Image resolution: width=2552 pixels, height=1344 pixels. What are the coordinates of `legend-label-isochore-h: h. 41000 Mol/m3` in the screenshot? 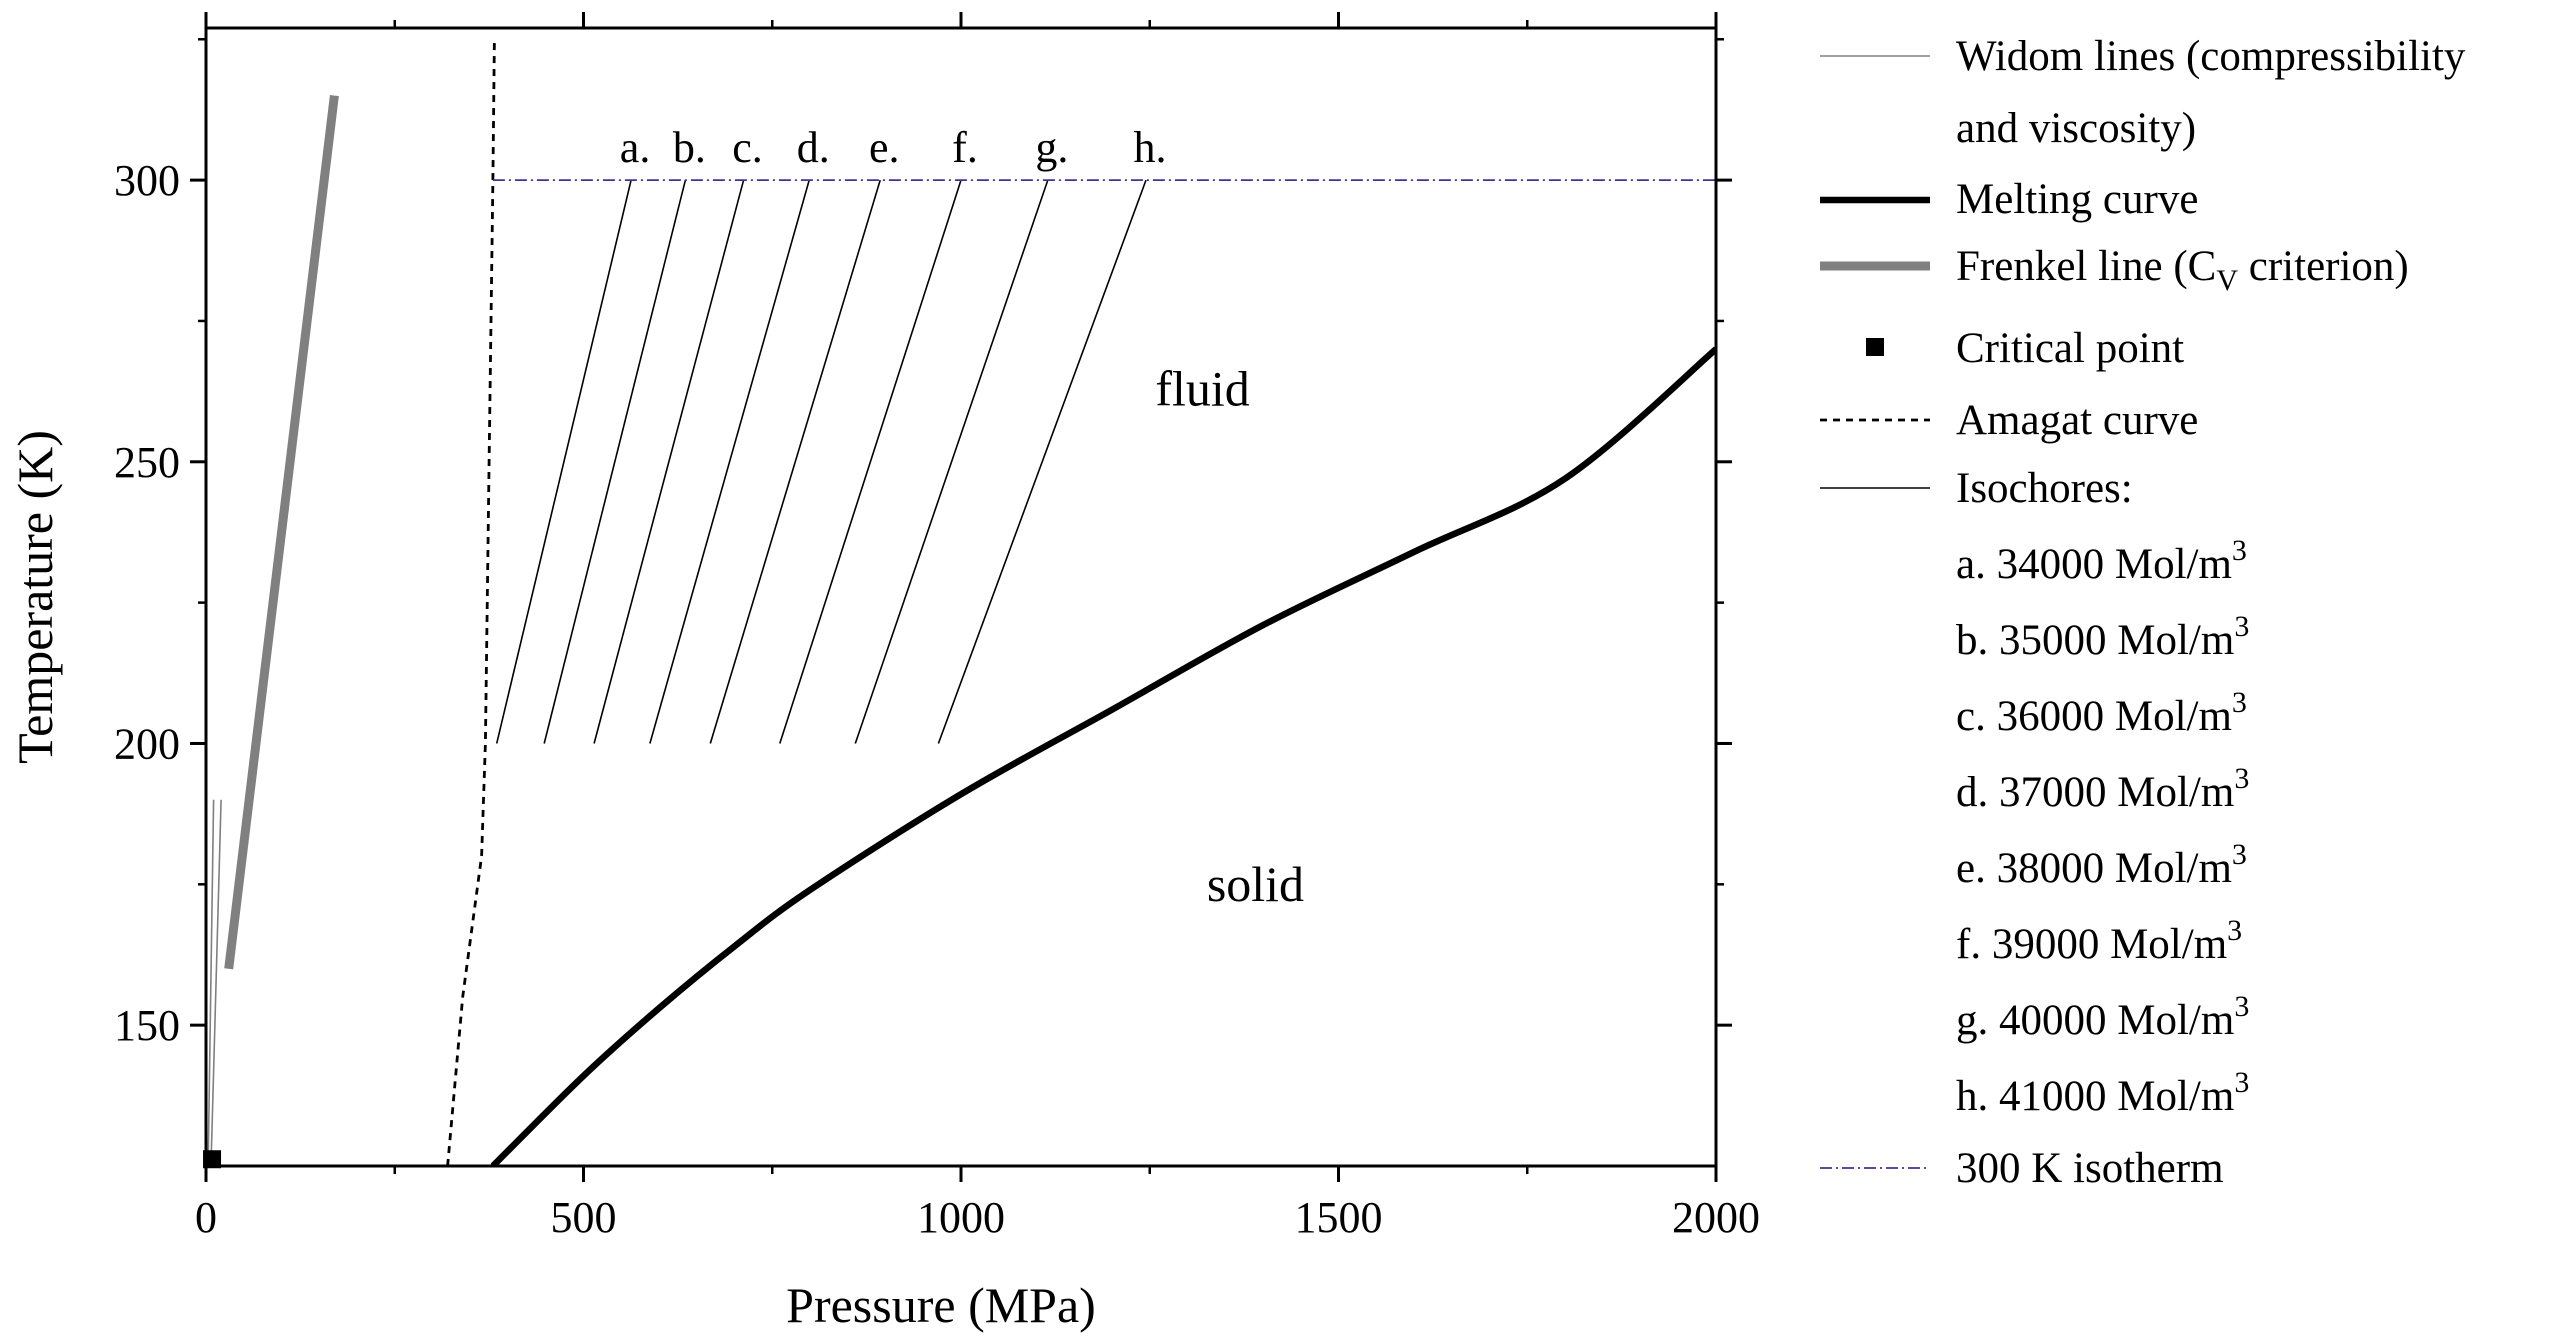 It's located at (2102, 1093).